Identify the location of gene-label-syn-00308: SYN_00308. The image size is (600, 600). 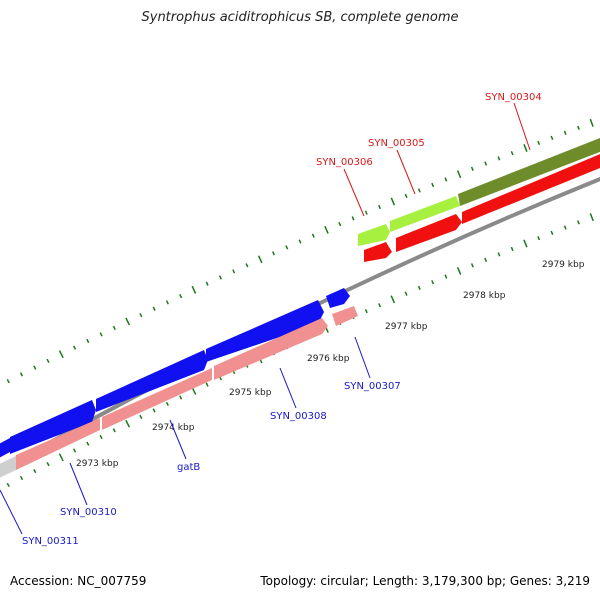
(298, 416).